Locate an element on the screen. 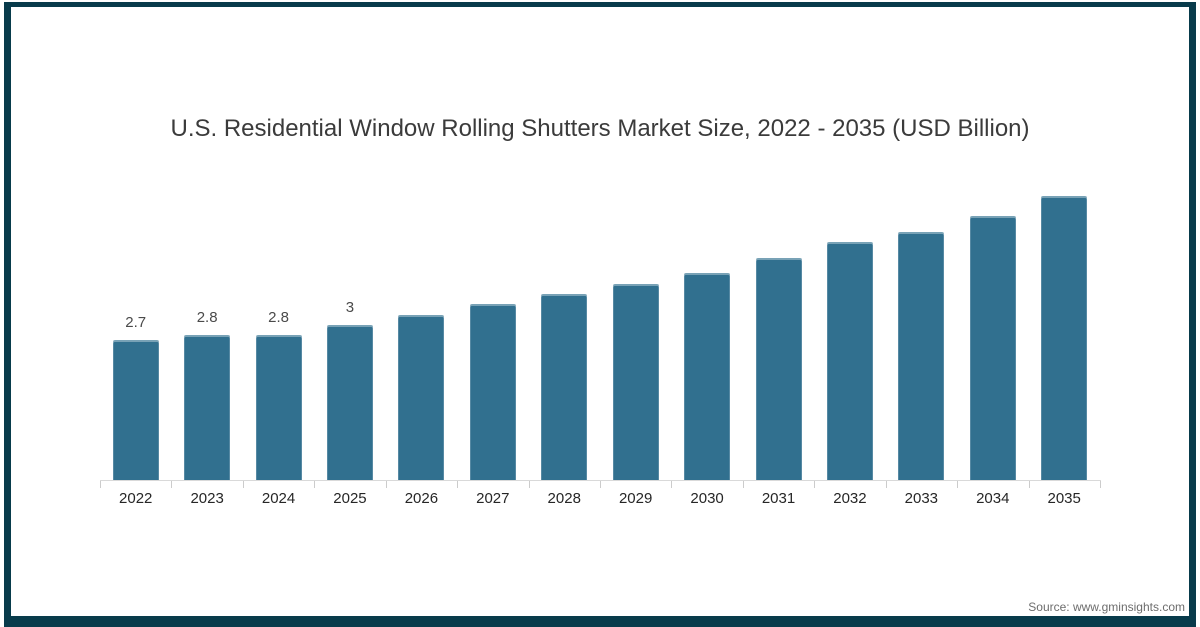 This screenshot has height=627, width=1200. source-credit: Source: www.gminsights.com is located at coordinates (1106, 607).